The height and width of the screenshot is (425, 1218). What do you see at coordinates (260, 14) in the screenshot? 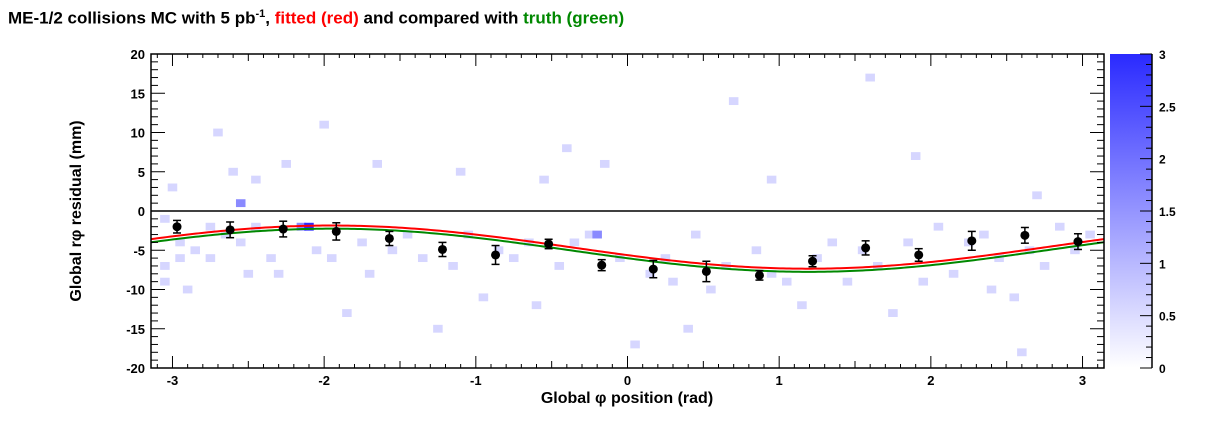
I see `title-superscript: -1` at bounding box center [260, 14].